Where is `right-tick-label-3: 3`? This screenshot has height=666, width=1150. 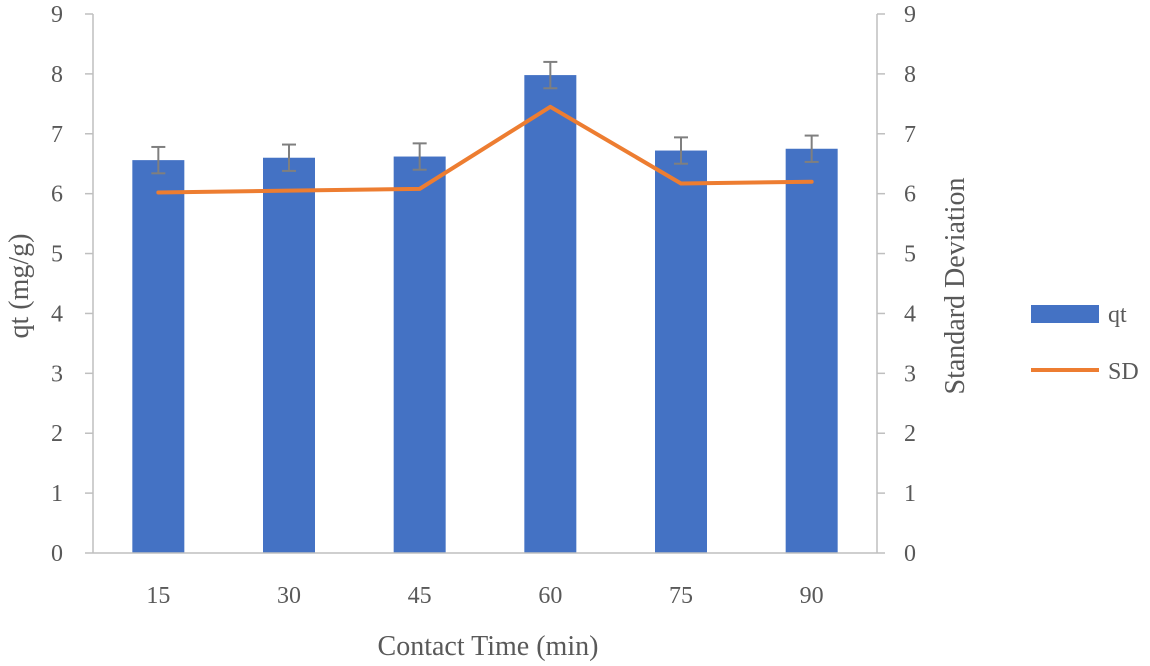
right-tick-label-3: 3 is located at coordinates (910, 374).